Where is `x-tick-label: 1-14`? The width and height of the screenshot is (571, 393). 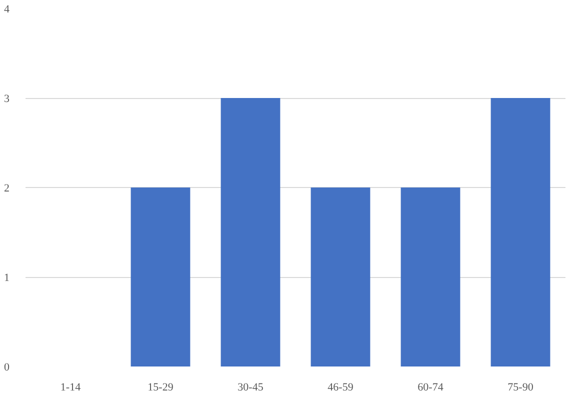
x-tick-label: 1-14 is located at coordinates (71, 387).